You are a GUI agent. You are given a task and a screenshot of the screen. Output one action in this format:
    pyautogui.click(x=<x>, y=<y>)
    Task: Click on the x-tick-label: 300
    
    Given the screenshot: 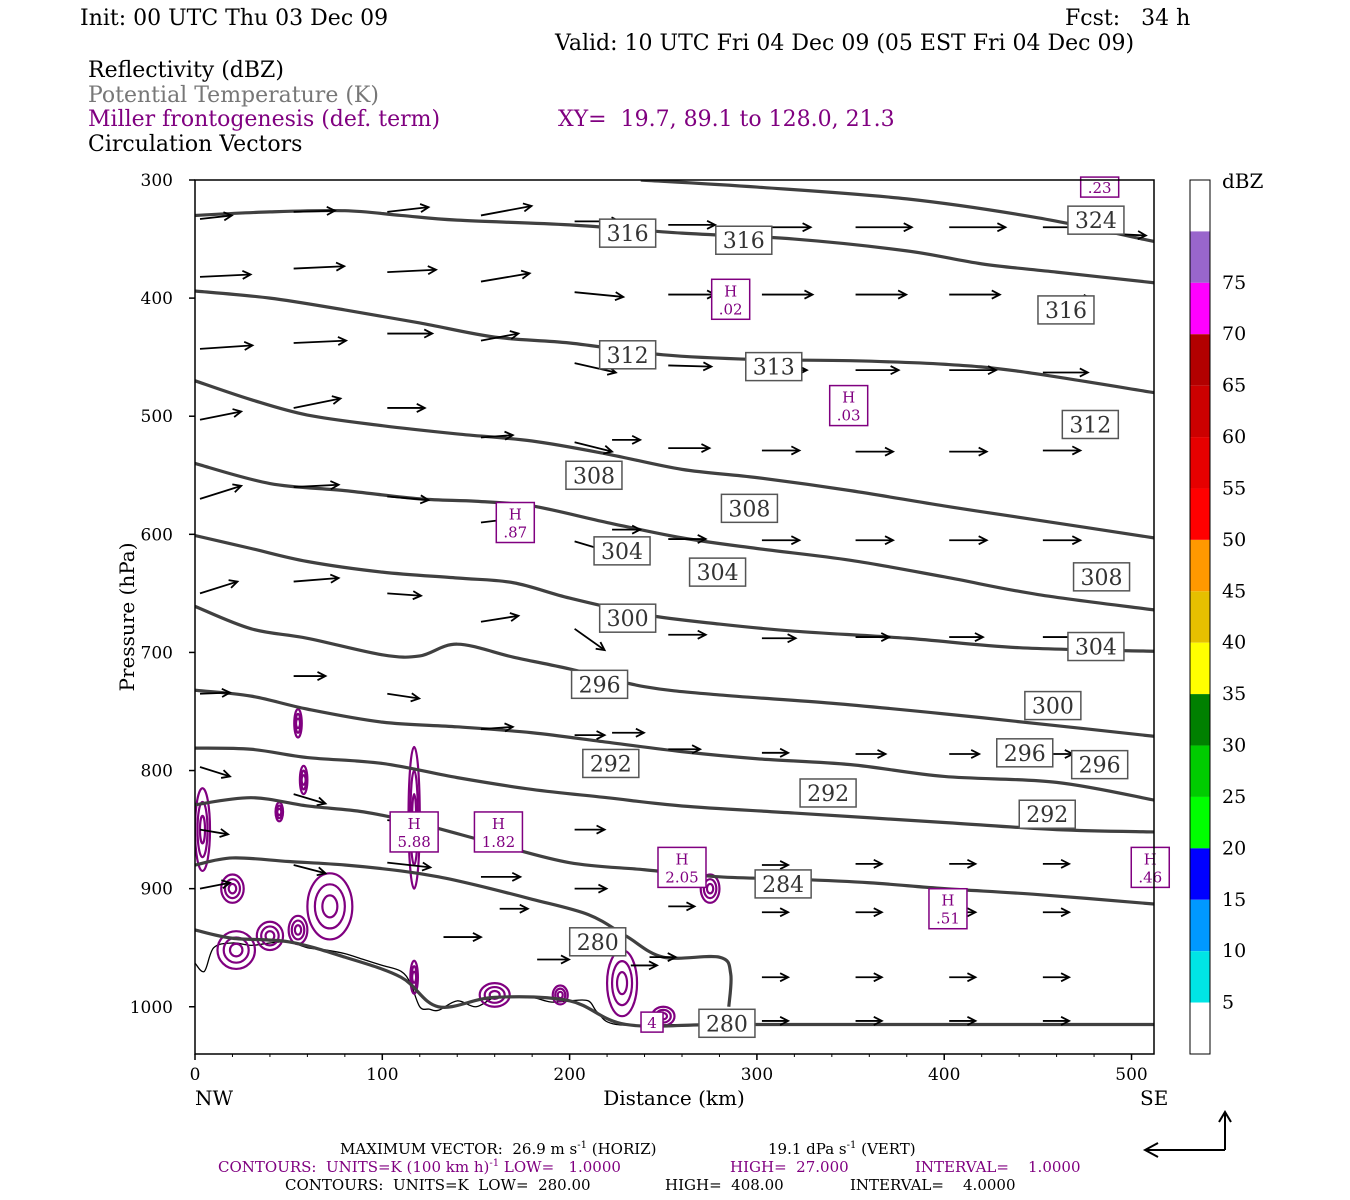 What is the action you would take?
    pyautogui.click(x=757, y=1075)
    